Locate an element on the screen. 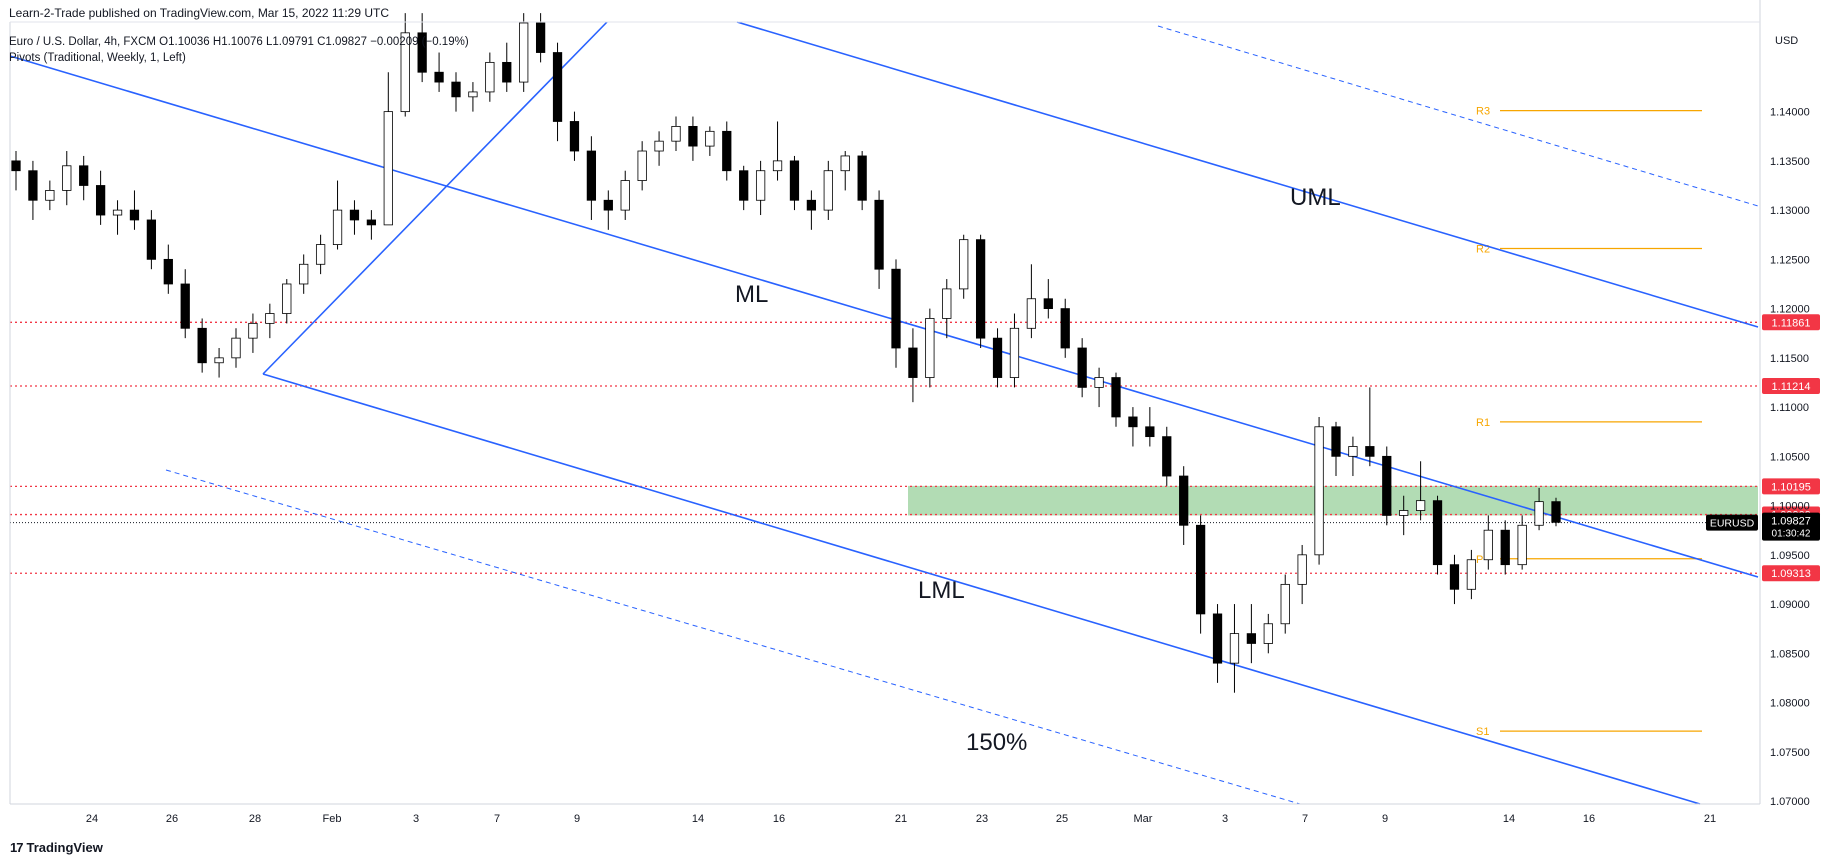 The height and width of the screenshot is (868, 1834). tradingview-logo-icon: 17 is located at coordinates (17, 847).